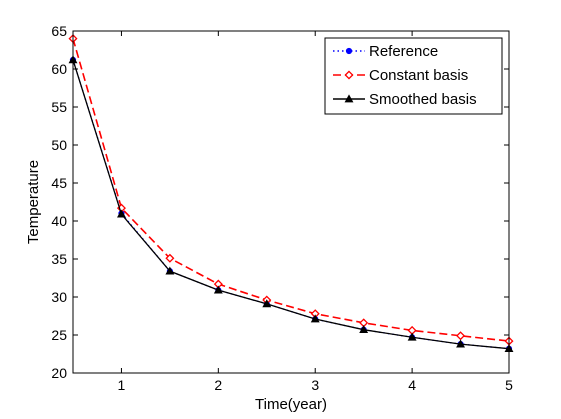  Describe the element at coordinates (33, 202) in the screenshot. I see `y-axis-label: Temperature` at that location.